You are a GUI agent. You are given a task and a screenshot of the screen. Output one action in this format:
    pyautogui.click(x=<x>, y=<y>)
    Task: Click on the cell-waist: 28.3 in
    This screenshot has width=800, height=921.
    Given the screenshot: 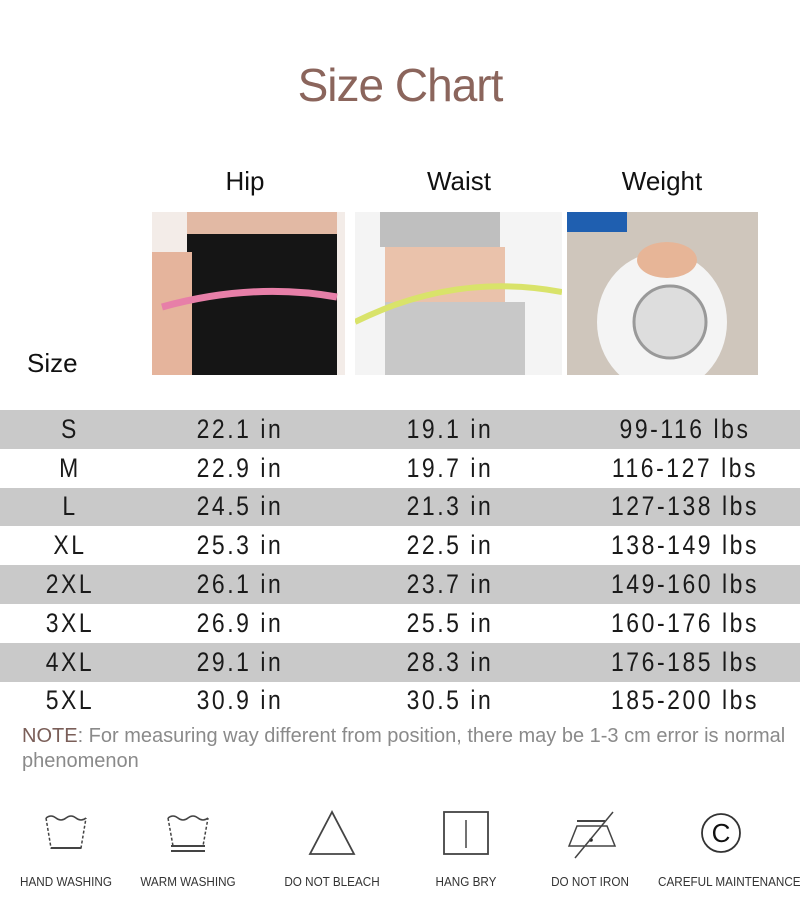 What is the action you would take?
    pyautogui.click(x=450, y=661)
    